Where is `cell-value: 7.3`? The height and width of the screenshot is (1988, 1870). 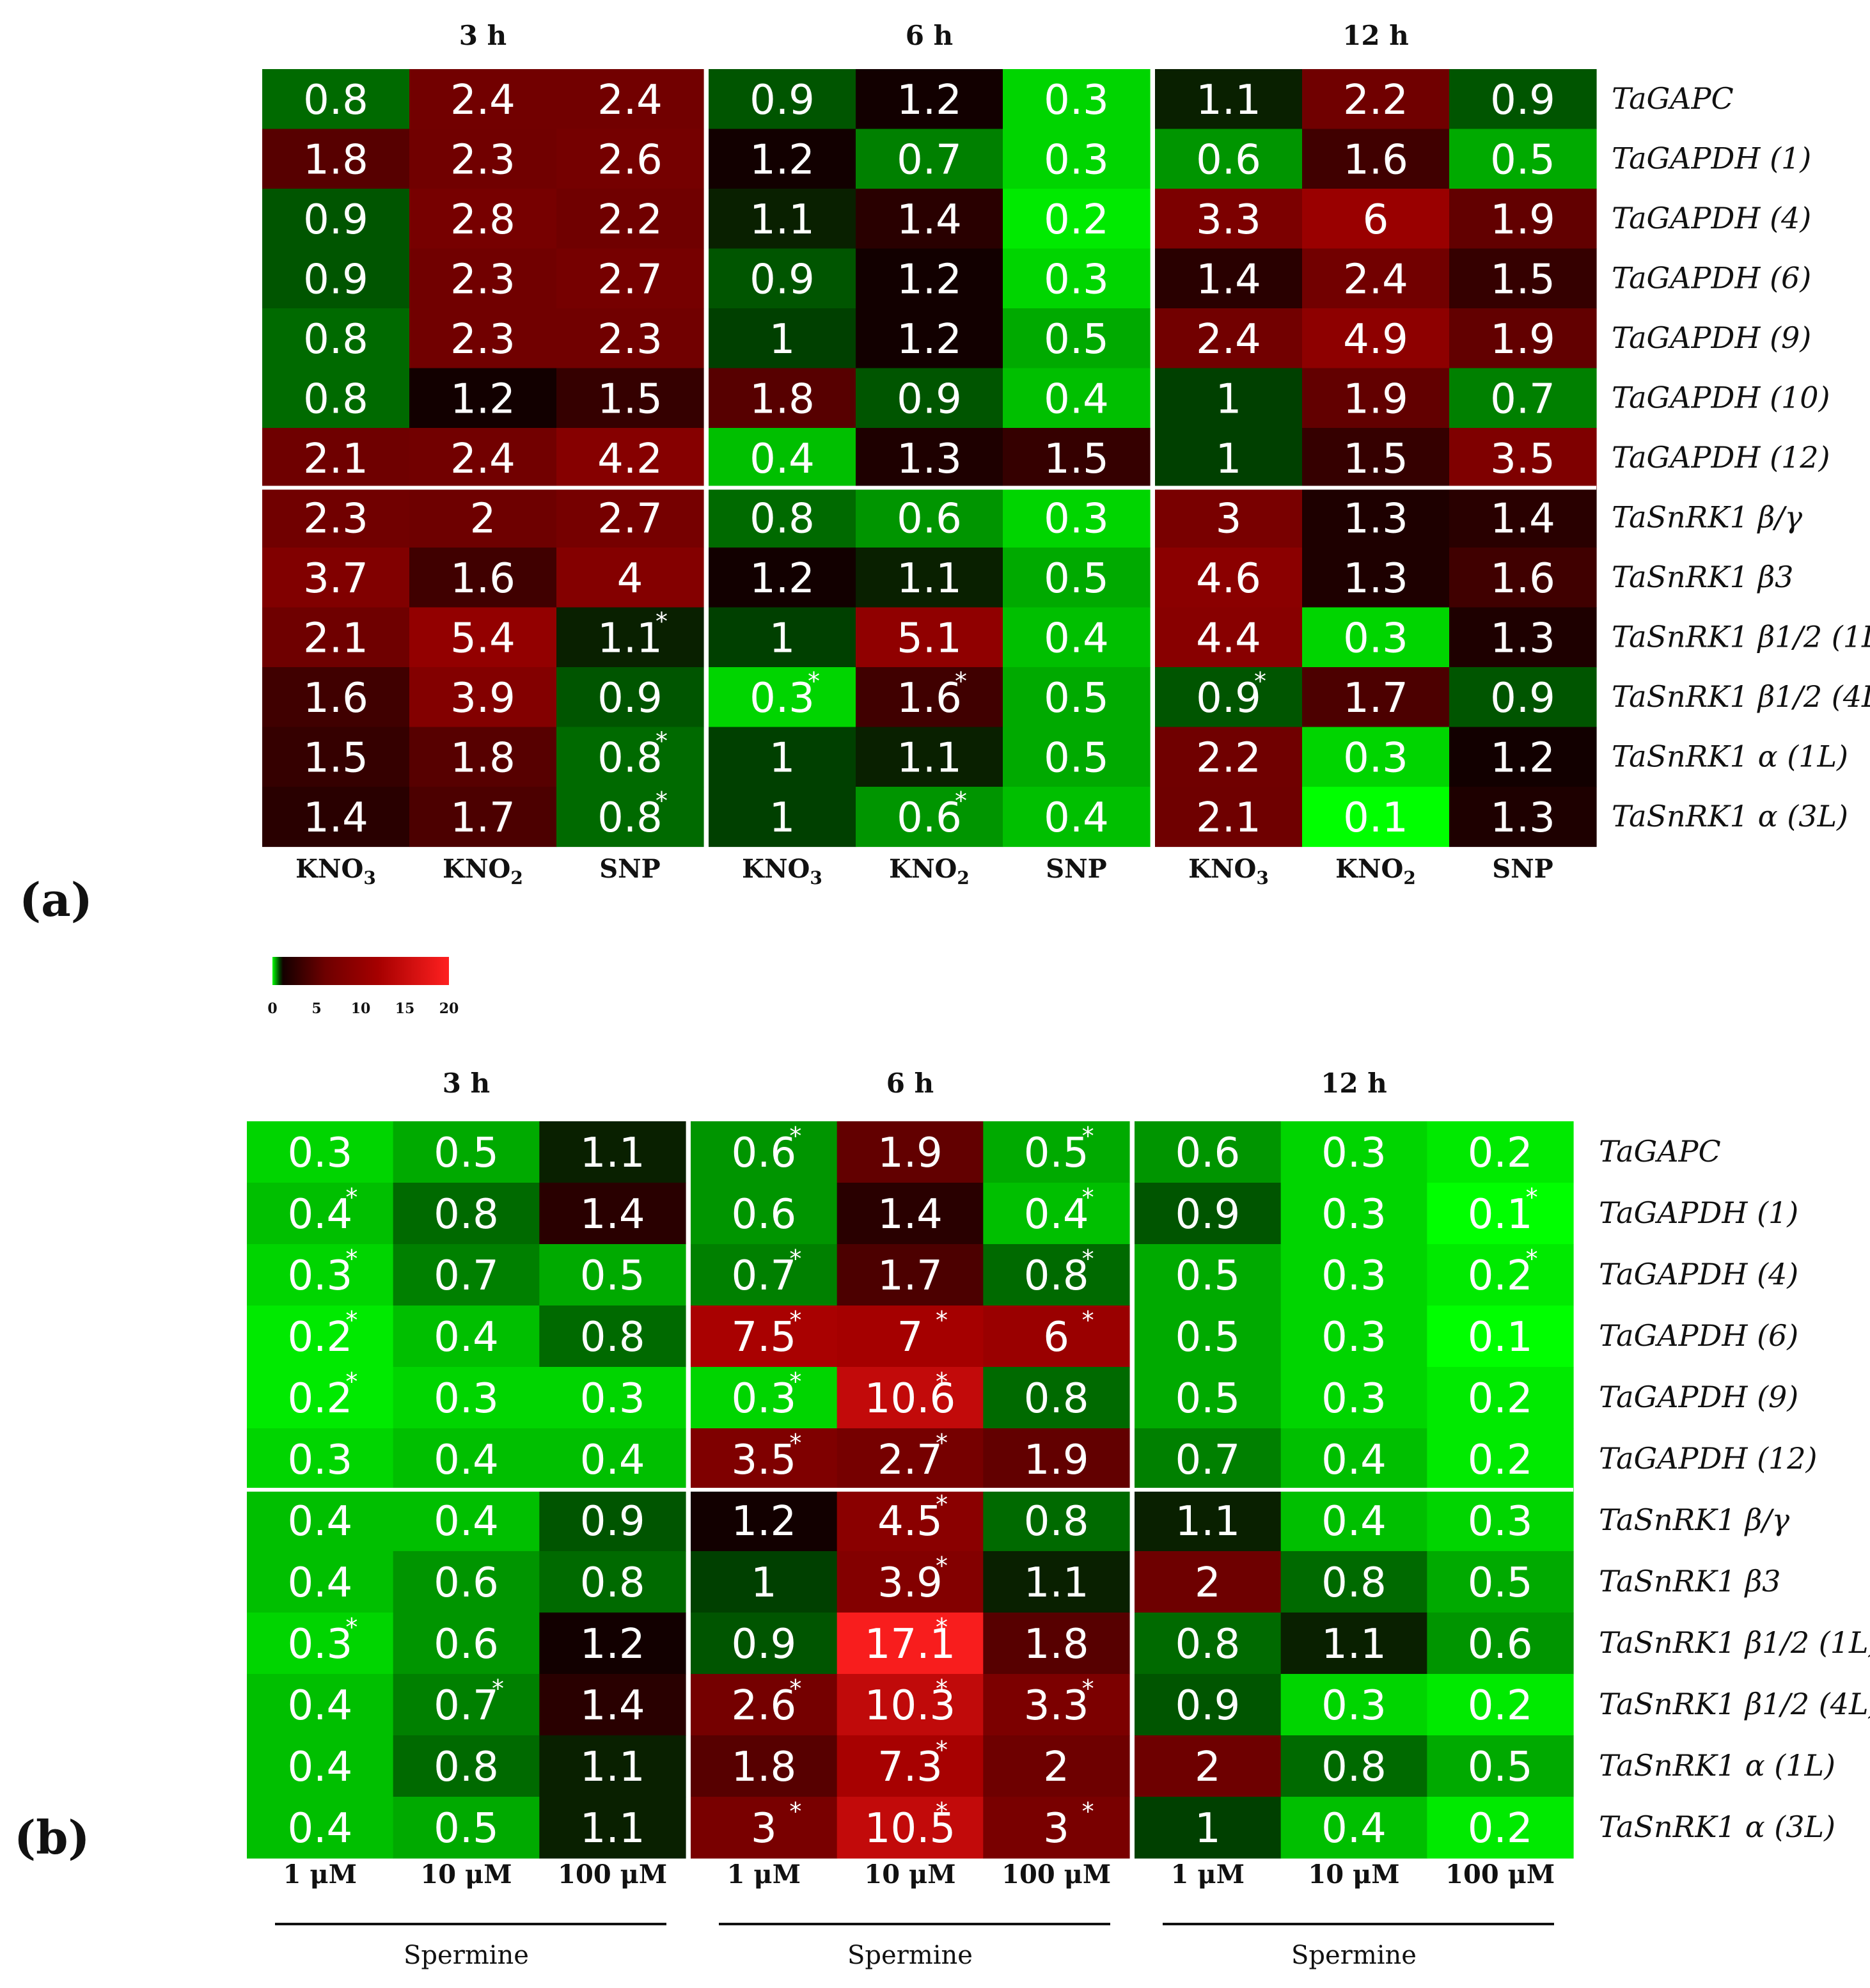 cell-value: 7.3 is located at coordinates (910, 1767).